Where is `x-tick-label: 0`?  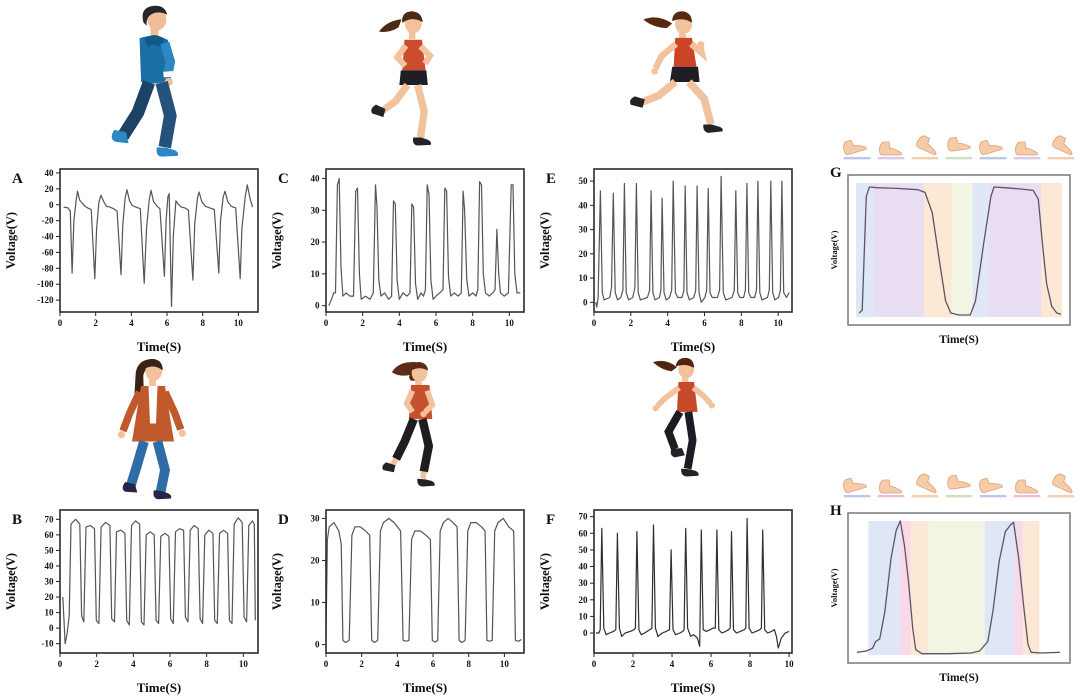 x-tick-label: 0 is located at coordinates (594, 323).